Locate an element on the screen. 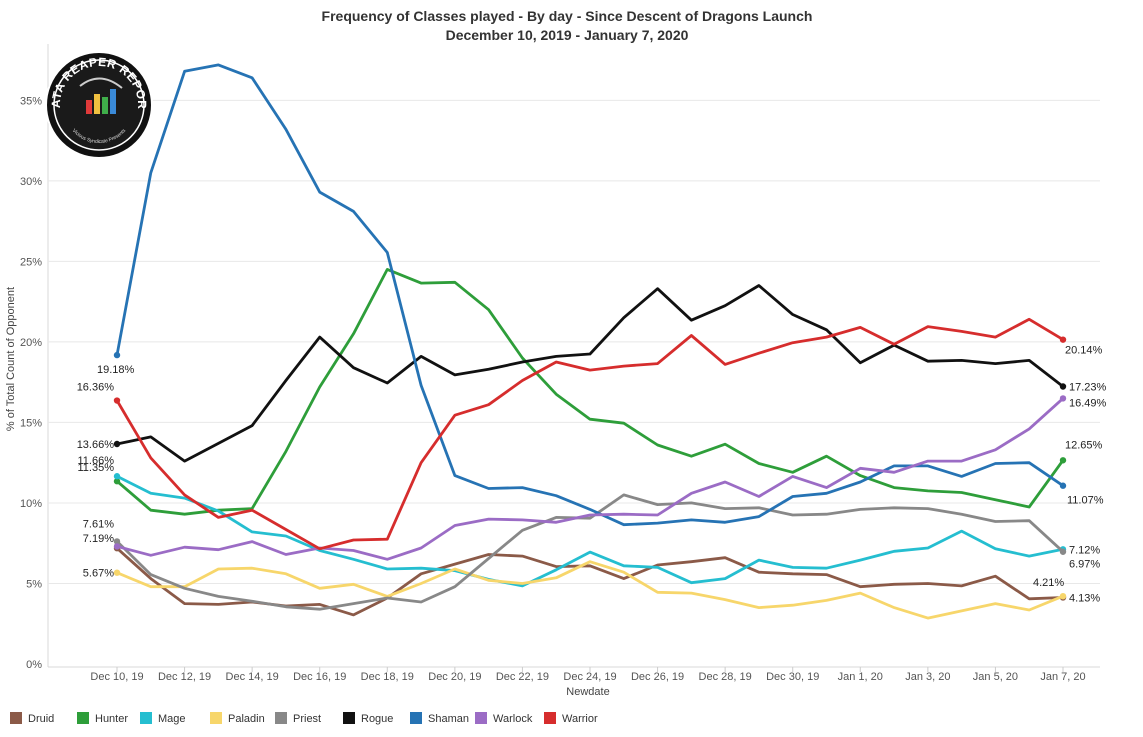 The image size is (1143, 737). series-start-point-warrior is located at coordinates (117, 400).